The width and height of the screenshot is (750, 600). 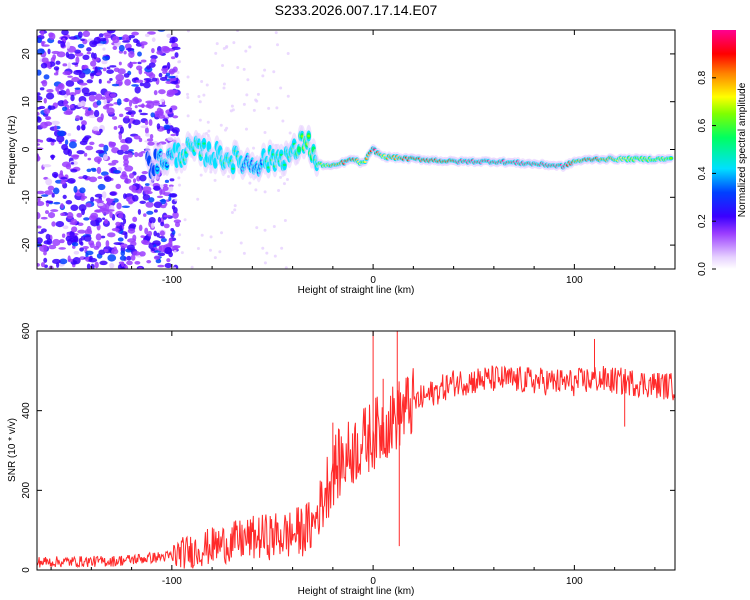 What do you see at coordinates (356, 591) in the screenshot?
I see `snr-x-label: Height of straight line (km)` at bounding box center [356, 591].